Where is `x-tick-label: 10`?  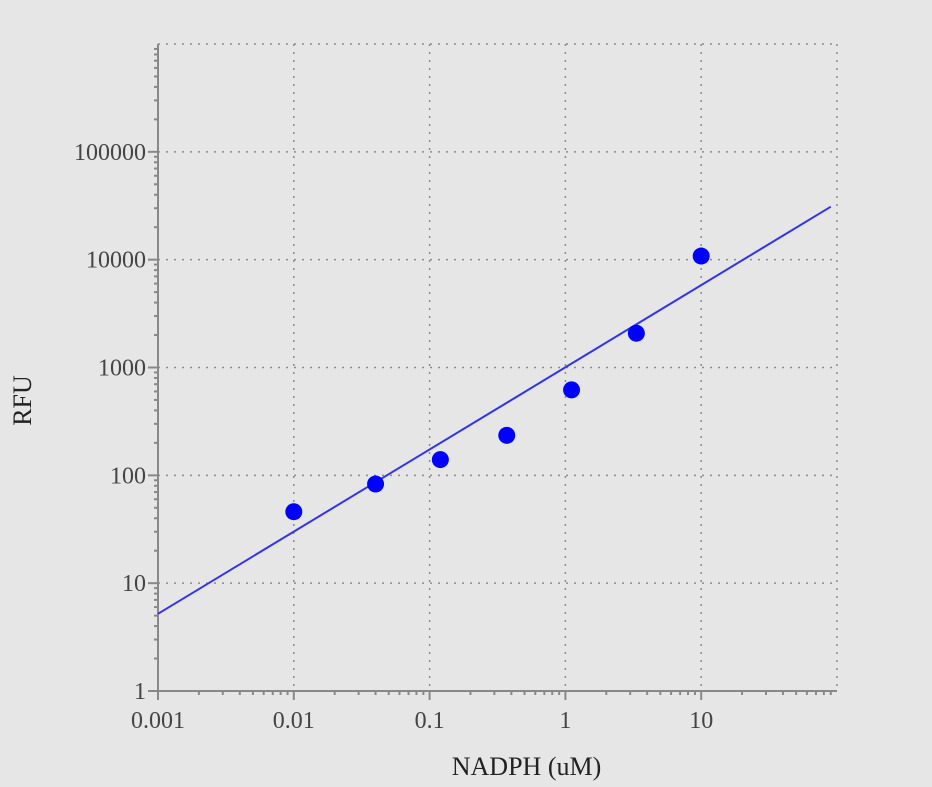
x-tick-label: 10 is located at coordinates (701, 721).